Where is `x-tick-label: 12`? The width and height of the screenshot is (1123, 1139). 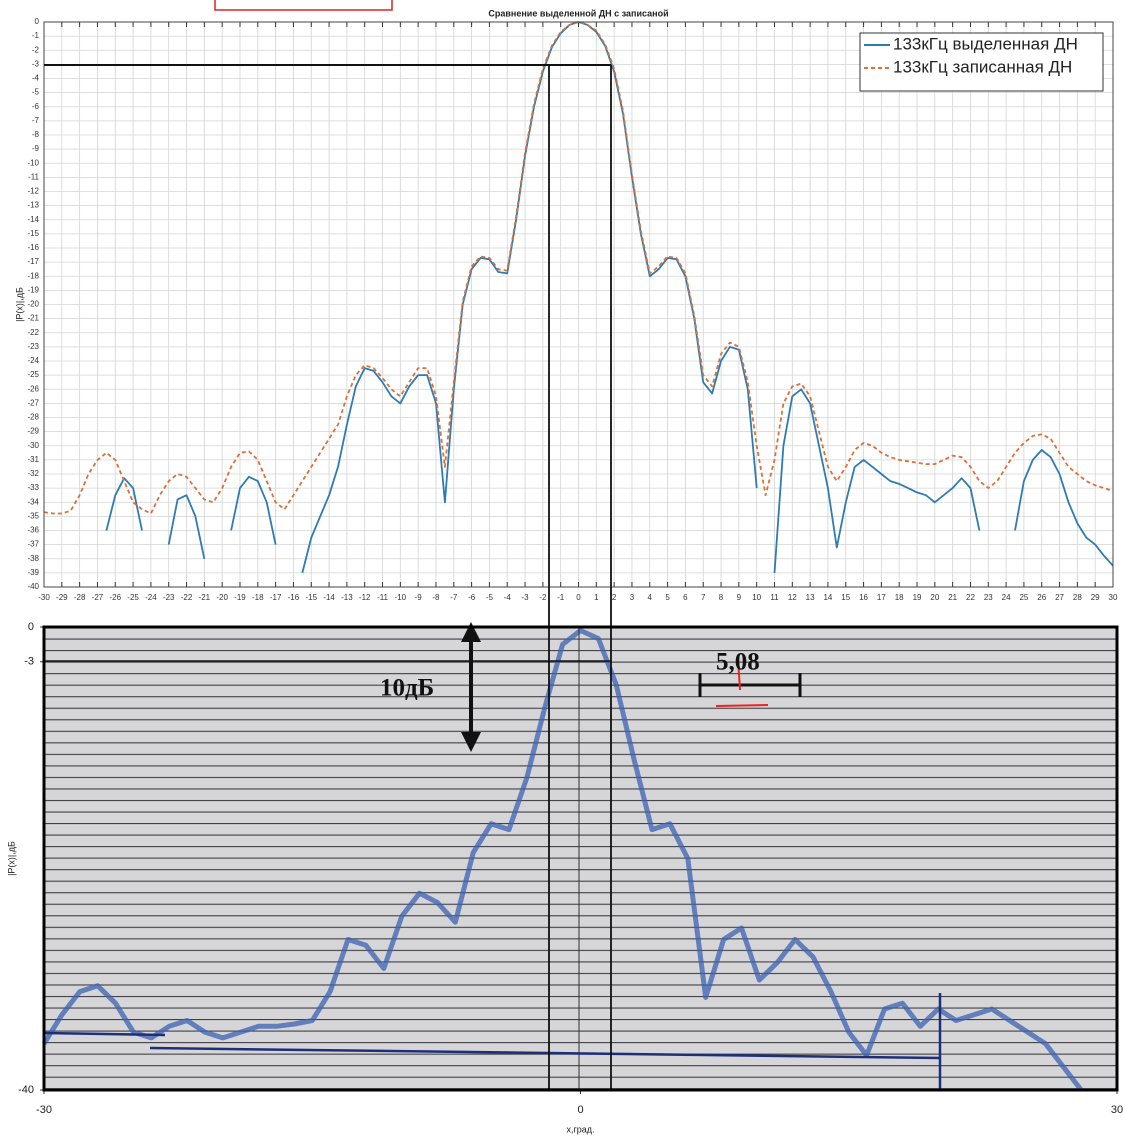
x-tick-label: 12 is located at coordinates (792, 597).